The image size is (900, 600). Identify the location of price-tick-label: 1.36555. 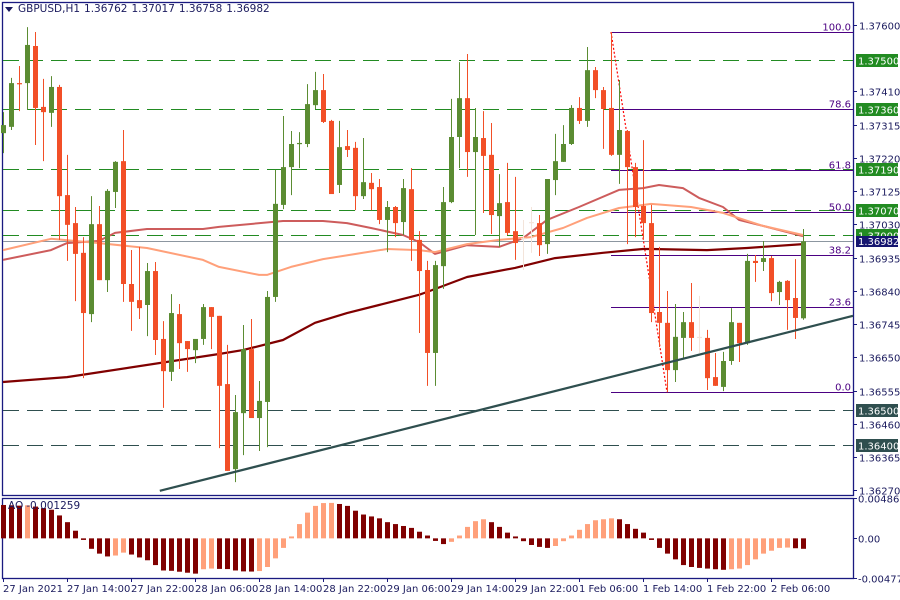
(879, 393).